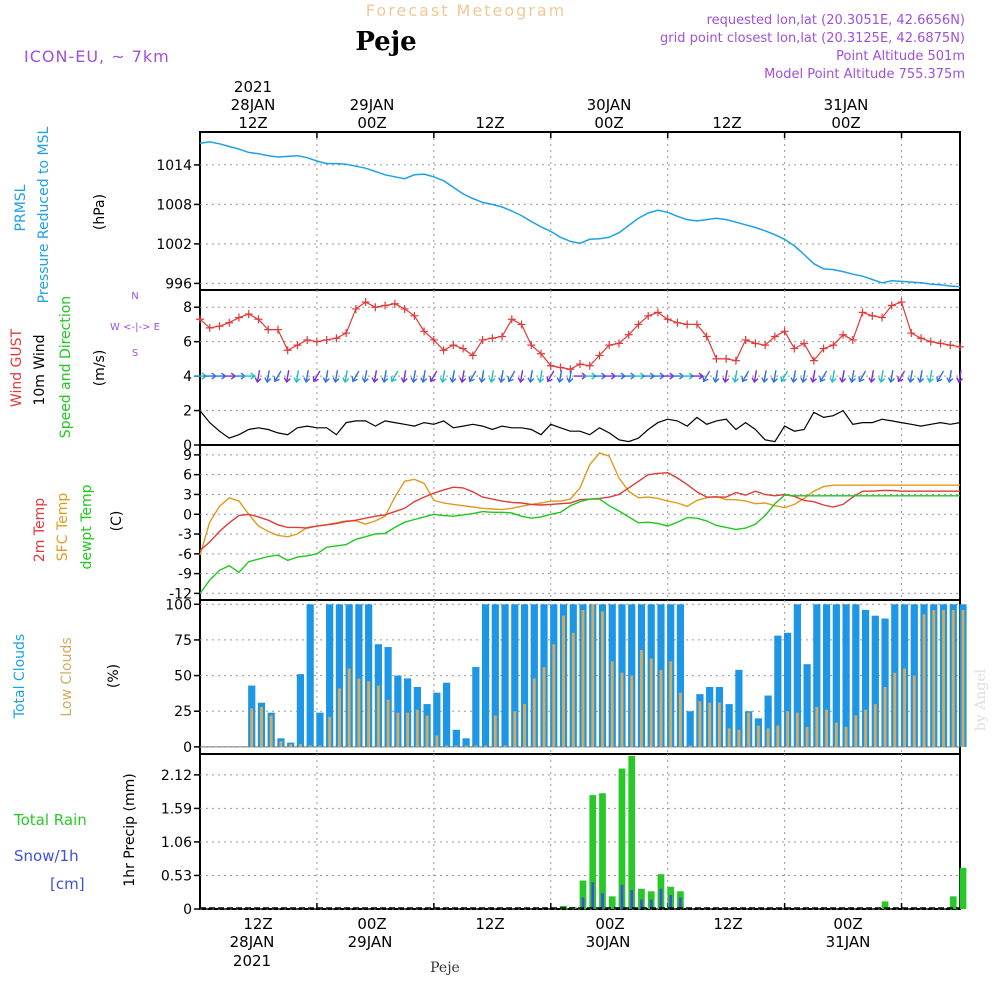 This screenshot has width=1000, height=1000. What do you see at coordinates (846, 105) in the screenshot?
I see `top-date-6: 31JAN` at bounding box center [846, 105].